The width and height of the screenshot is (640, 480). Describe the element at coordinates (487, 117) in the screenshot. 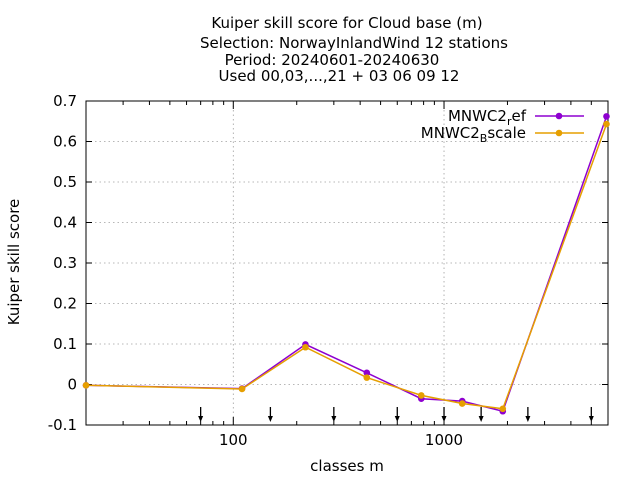

I see `legend-label: MNWC2ref` at that location.